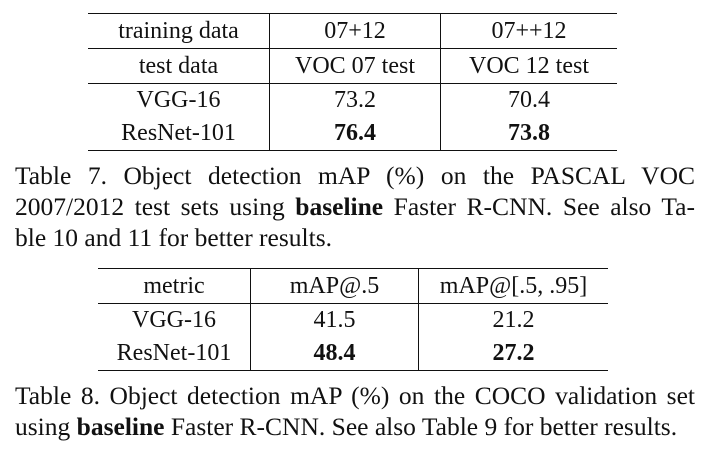 The height and width of the screenshot is (466, 713). What do you see at coordinates (528, 99) in the screenshot?
I see `cell-voc12: 70.4` at bounding box center [528, 99].